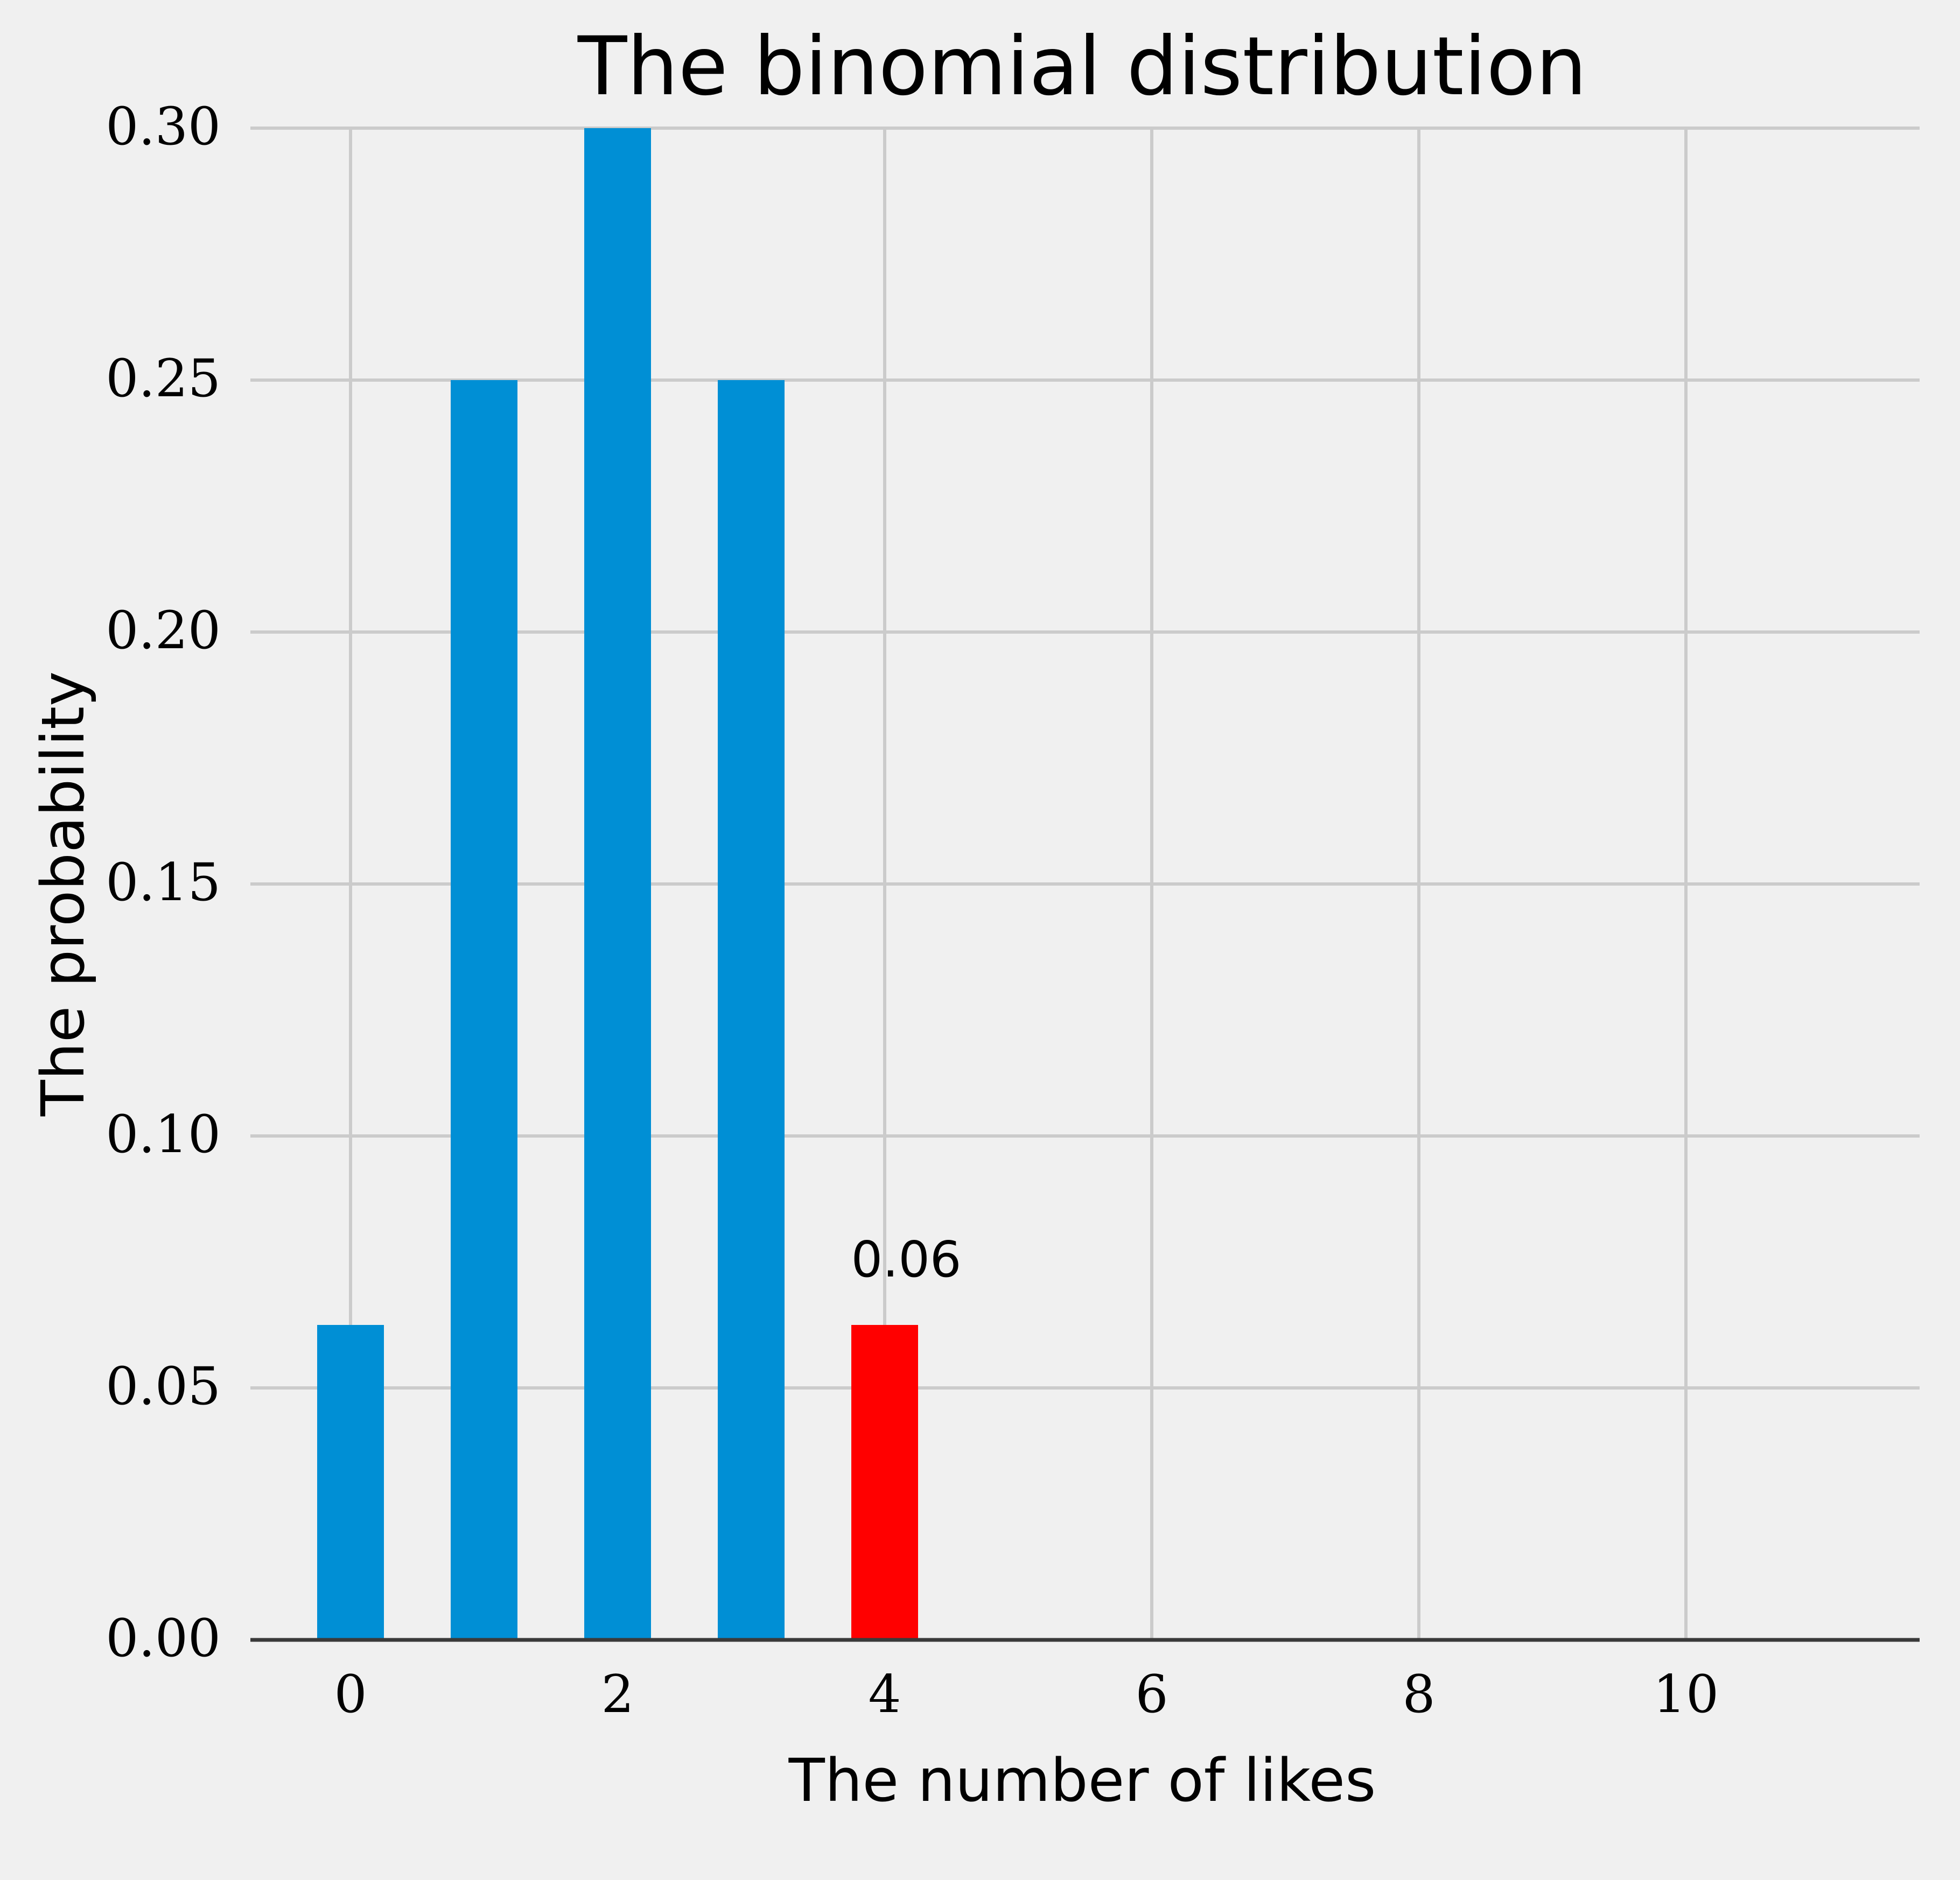 This screenshot has height=1880, width=1960. What do you see at coordinates (884, 1482) in the screenshot?
I see `highlighted-bar` at bounding box center [884, 1482].